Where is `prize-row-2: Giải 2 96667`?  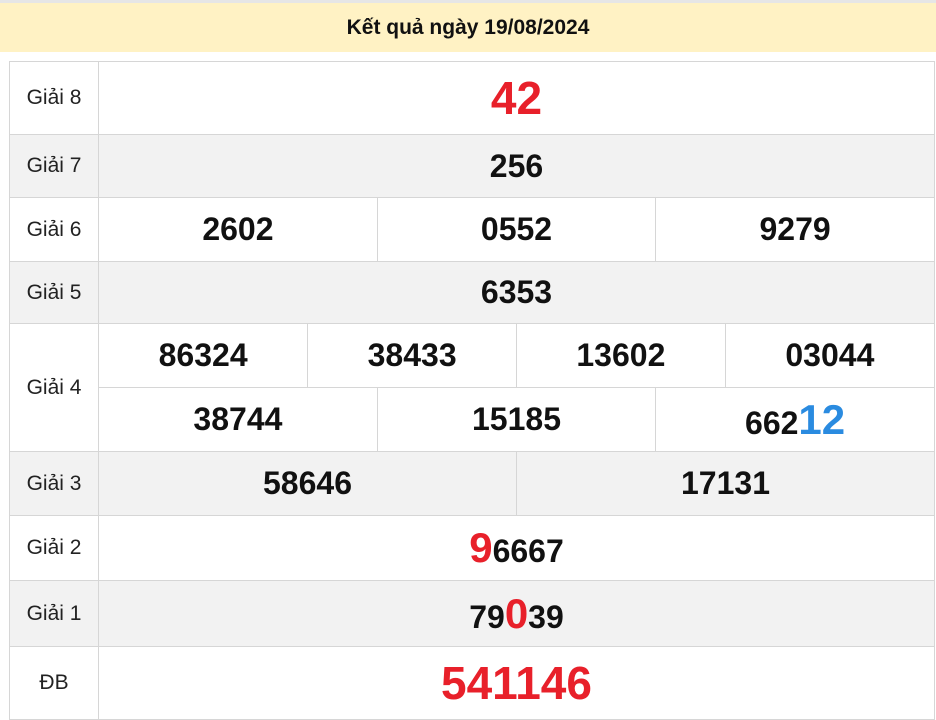 prize-row-2: Giải 2 96667 is located at coordinates (472, 548).